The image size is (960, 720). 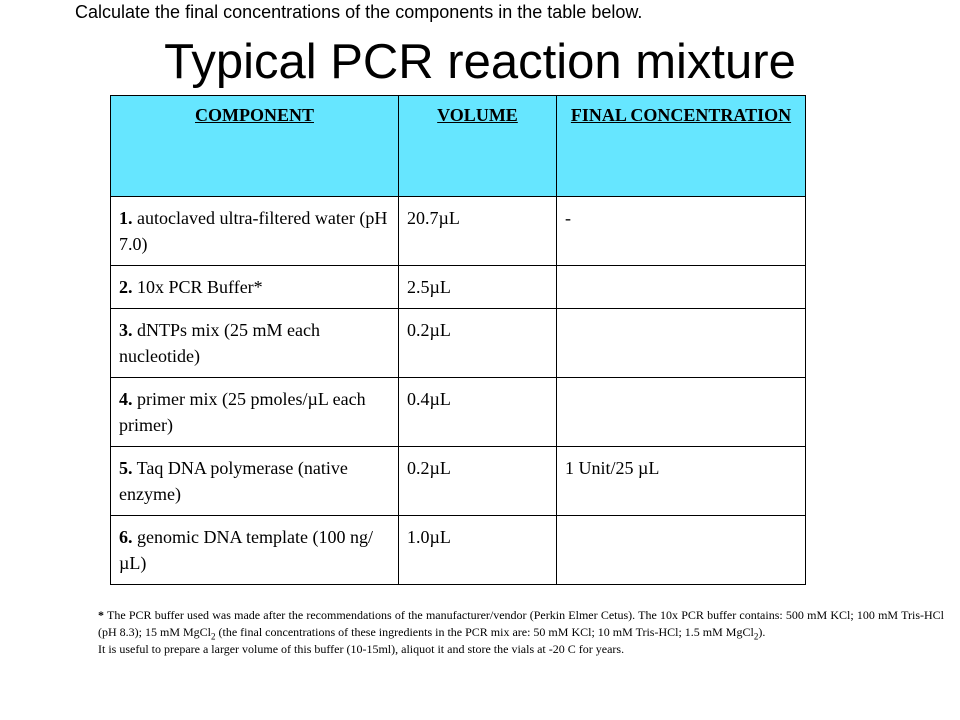 I want to click on footnote-star: *, so click(x=101, y=615).